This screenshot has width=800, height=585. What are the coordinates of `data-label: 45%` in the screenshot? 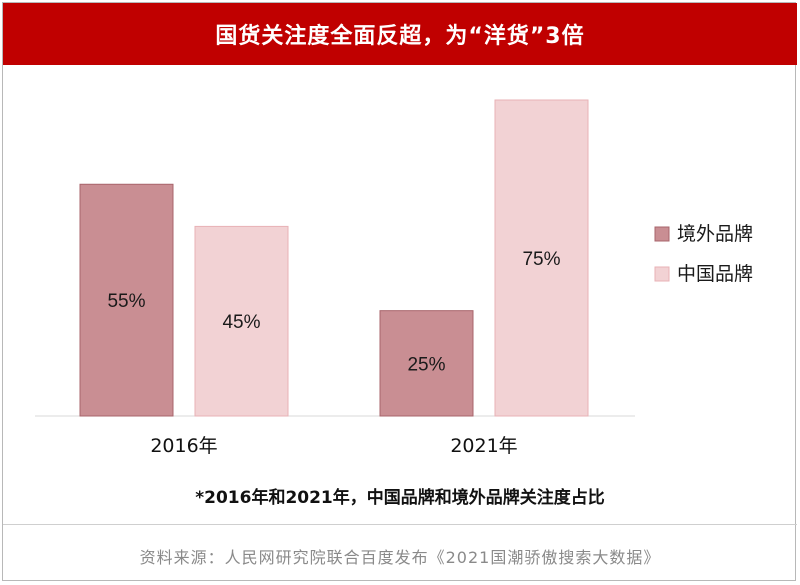 It's located at (241, 322).